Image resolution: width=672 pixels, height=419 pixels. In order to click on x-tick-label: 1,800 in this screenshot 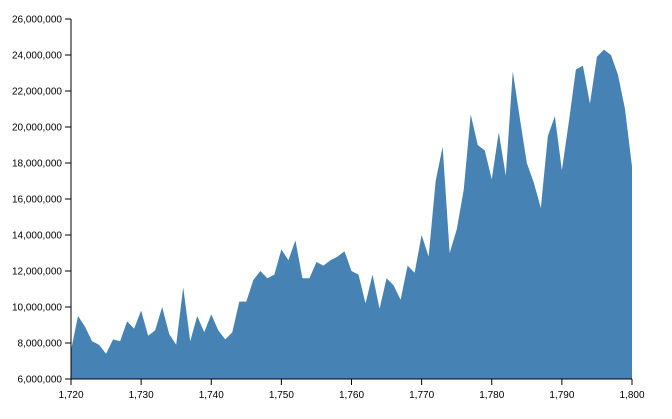, I will do `click(631, 395)`.